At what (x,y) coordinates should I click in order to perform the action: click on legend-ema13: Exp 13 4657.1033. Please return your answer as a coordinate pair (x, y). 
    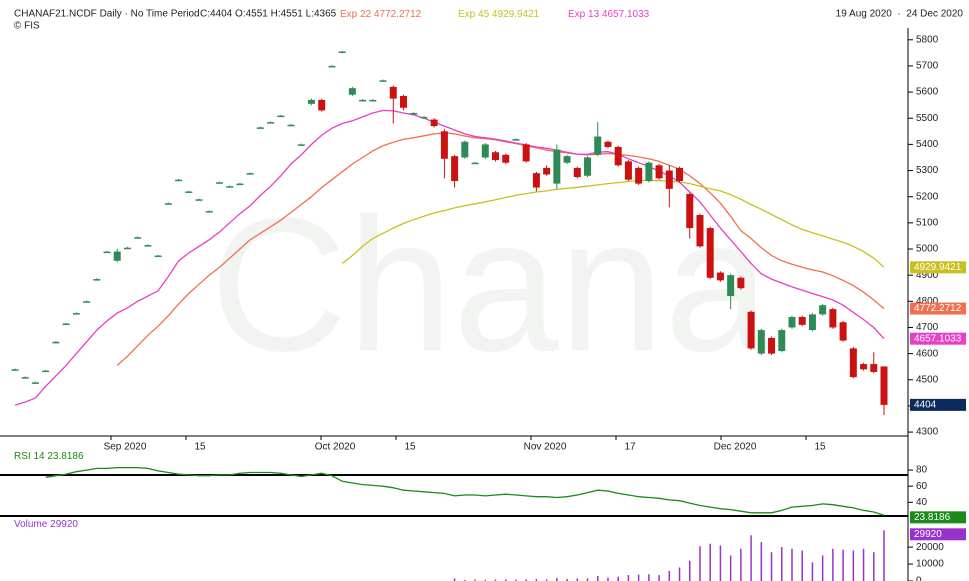
    Looking at the image, I should click on (609, 14).